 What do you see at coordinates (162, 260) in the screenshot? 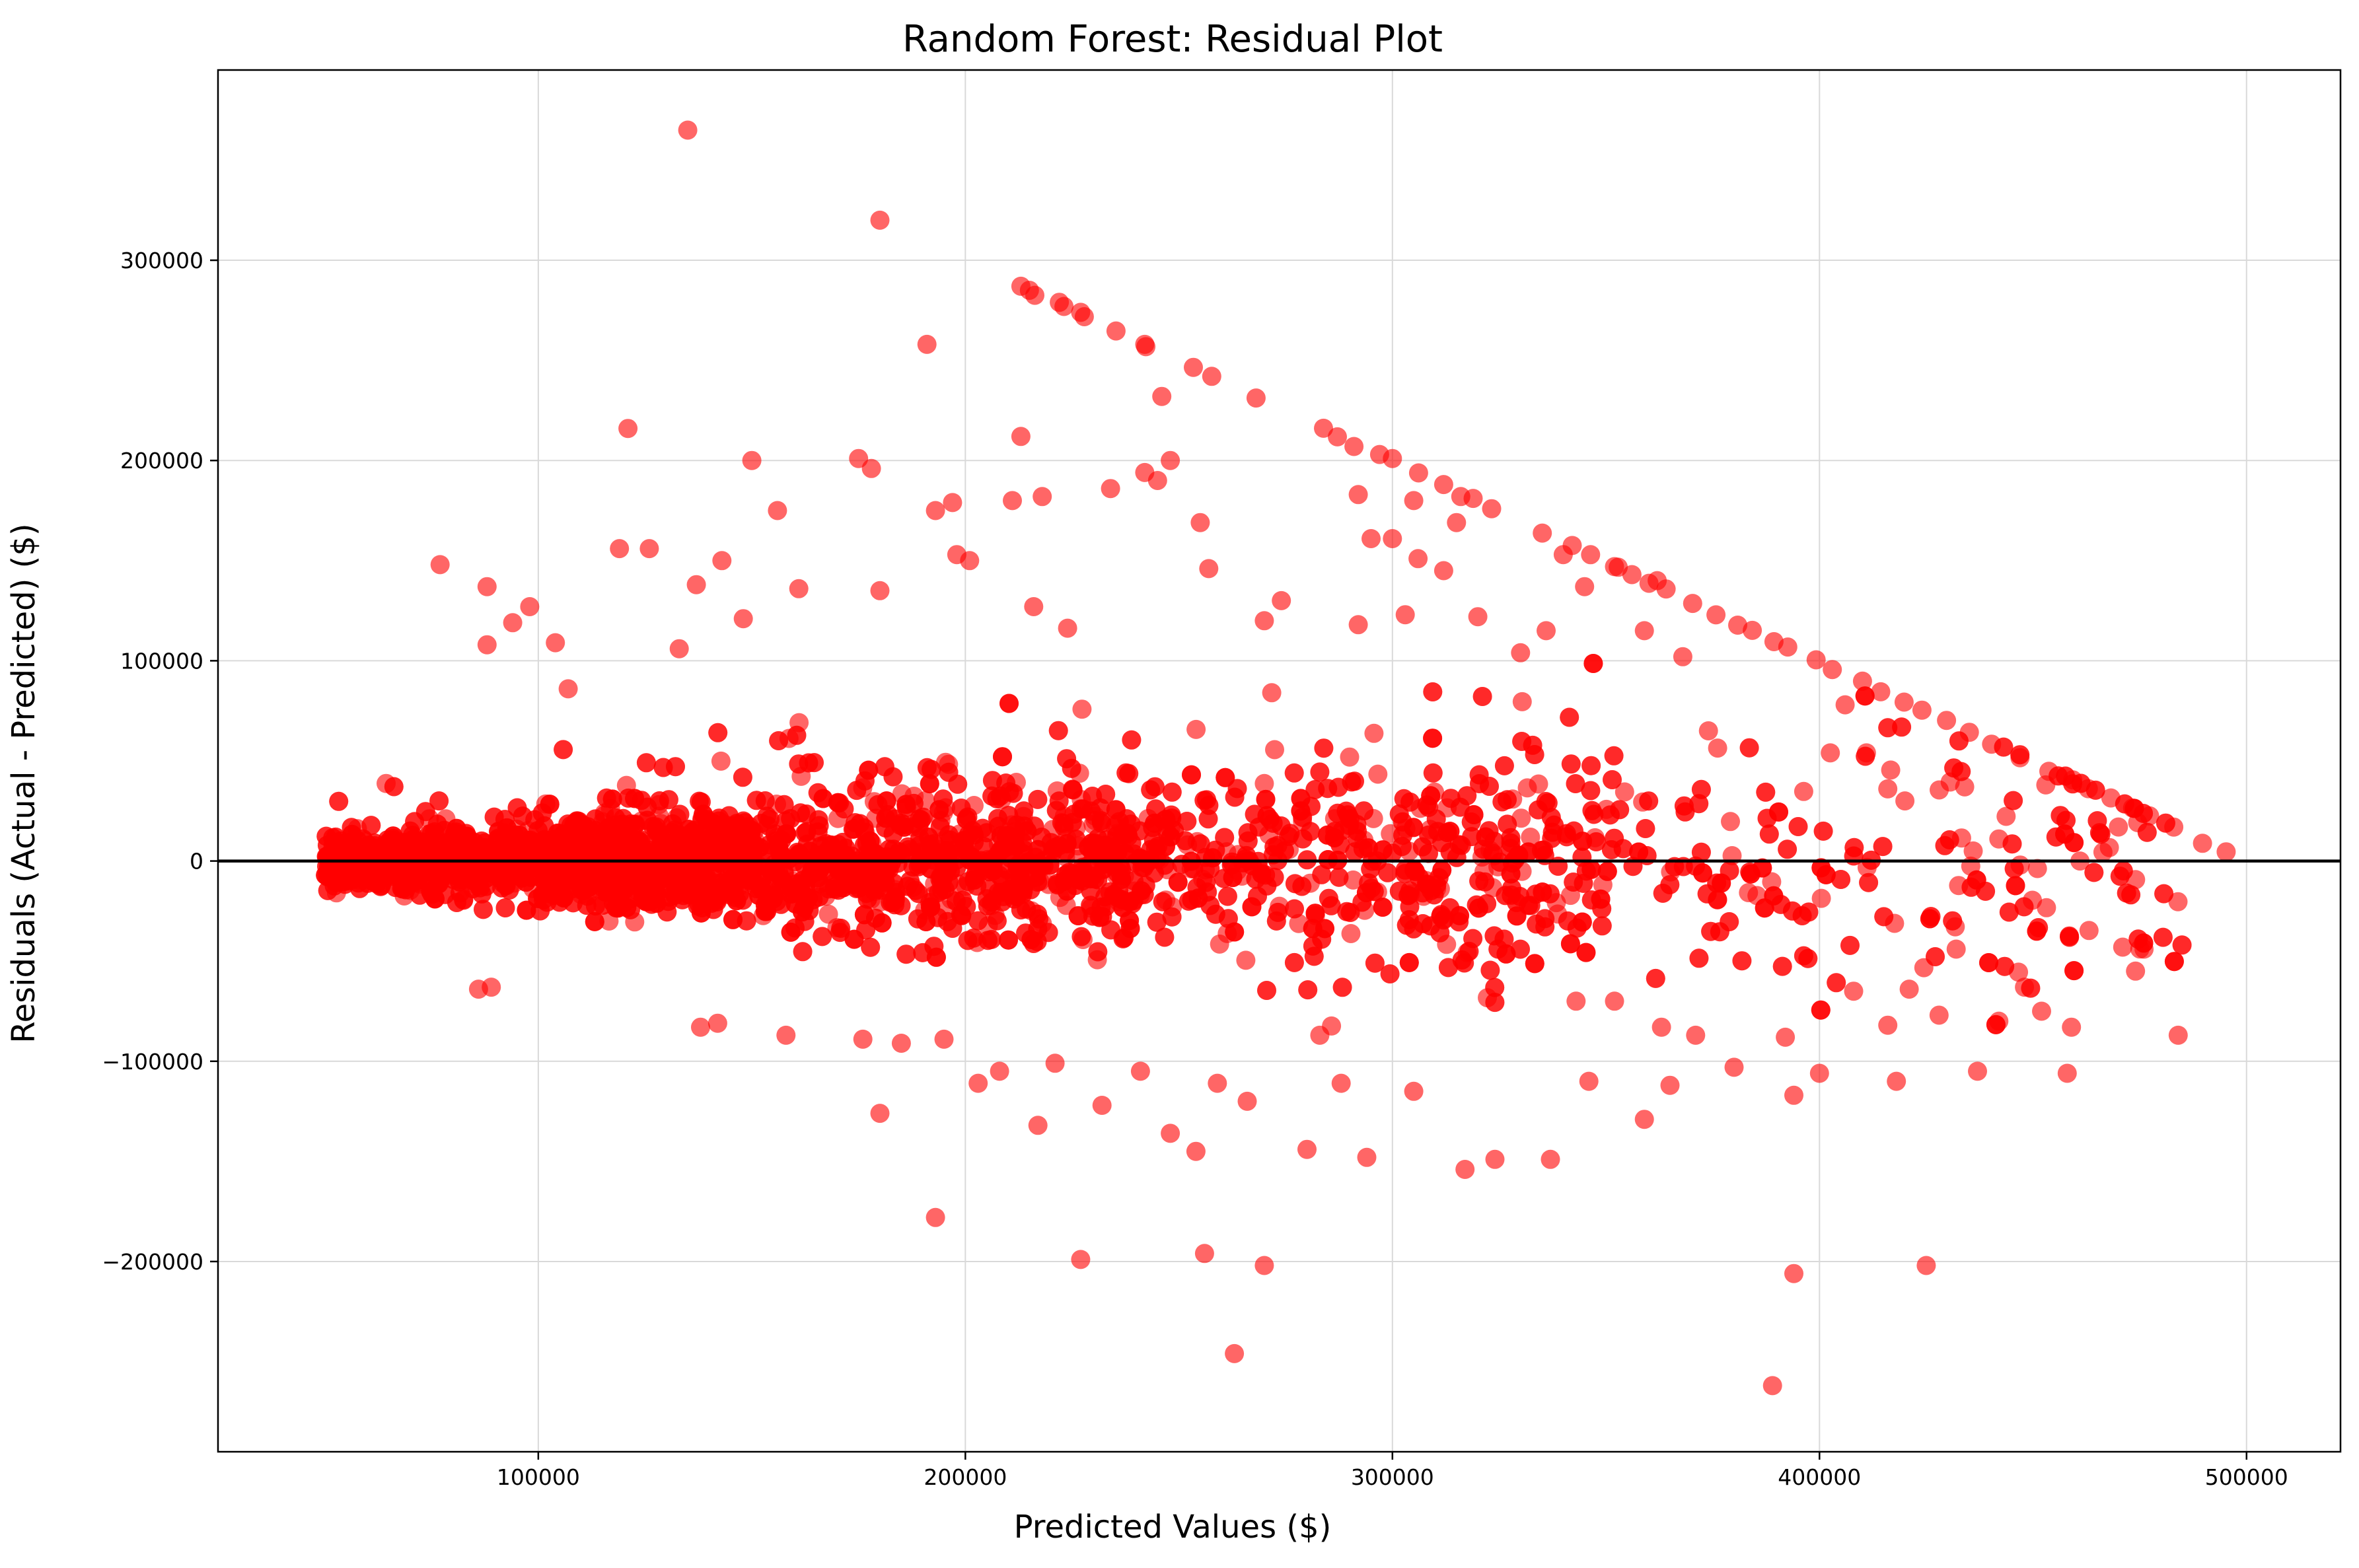
I see `y-tick-label: 300000` at bounding box center [162, 260].